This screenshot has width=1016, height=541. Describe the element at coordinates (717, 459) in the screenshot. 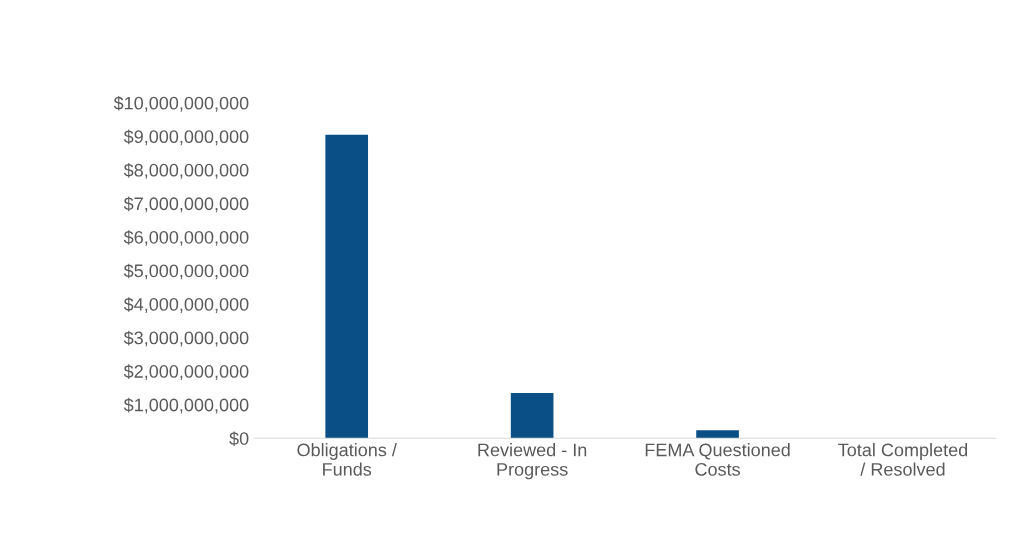

I see `x-tick-label: FEMA Questioned Costs` at that location.